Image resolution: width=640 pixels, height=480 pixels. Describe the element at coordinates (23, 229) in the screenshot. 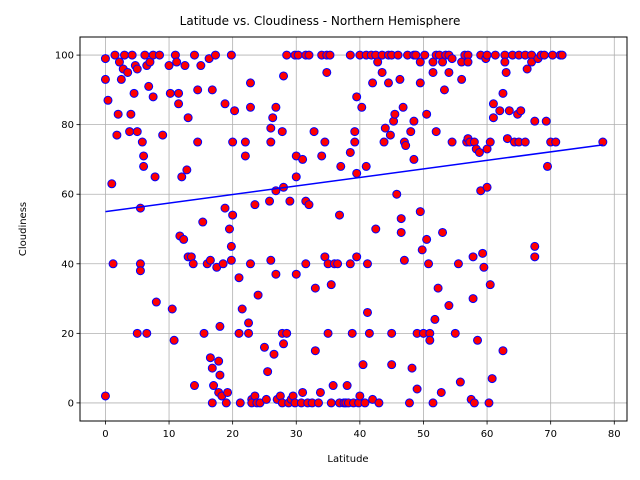

I see `y-axis-label: Cloudiness` at that location.